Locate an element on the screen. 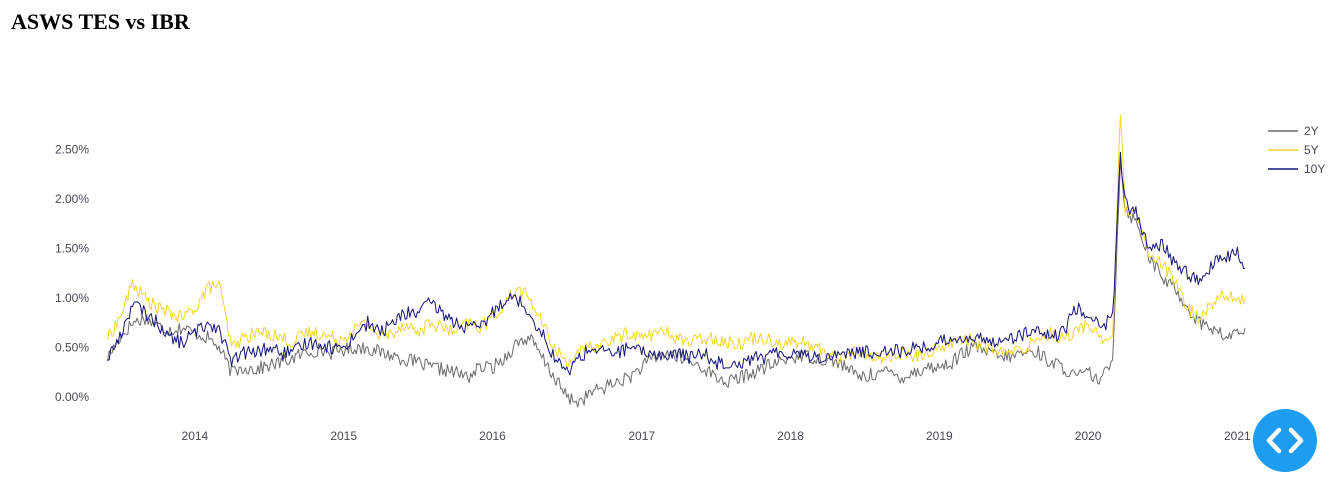  x-tick-label: 2021 is located at coordinates (1237, 436).